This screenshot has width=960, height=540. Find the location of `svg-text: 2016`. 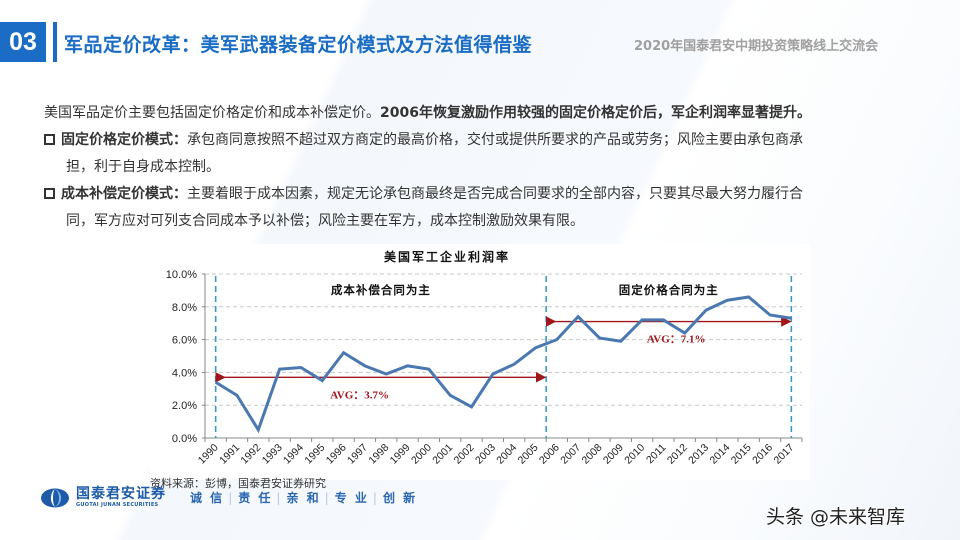

svg-text: 2016 is located at coordinates (762, 454).